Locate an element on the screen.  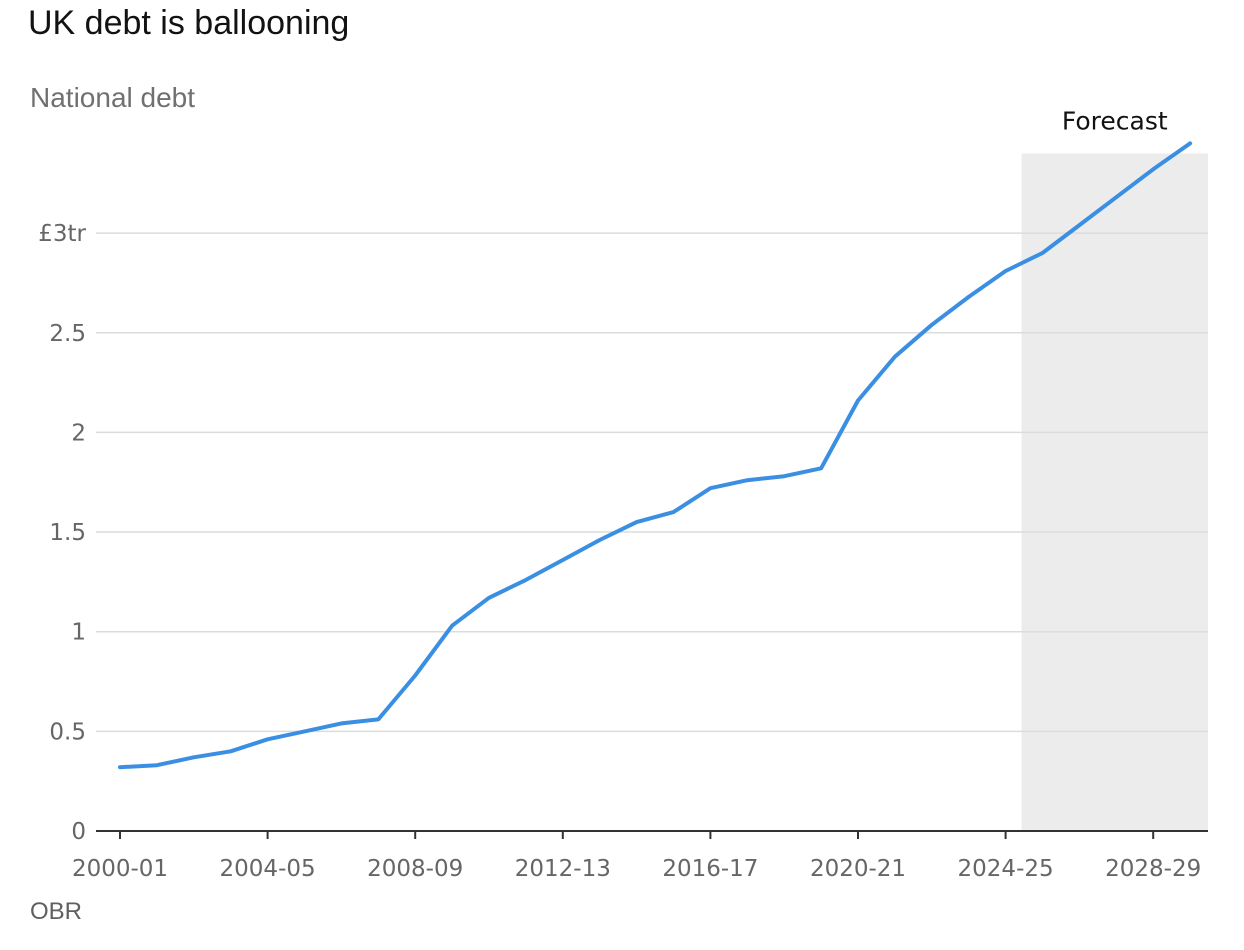
y-axis: 0 0.5 1 1.5 2 2.5 £3tr is located at coordinates (62, 533).